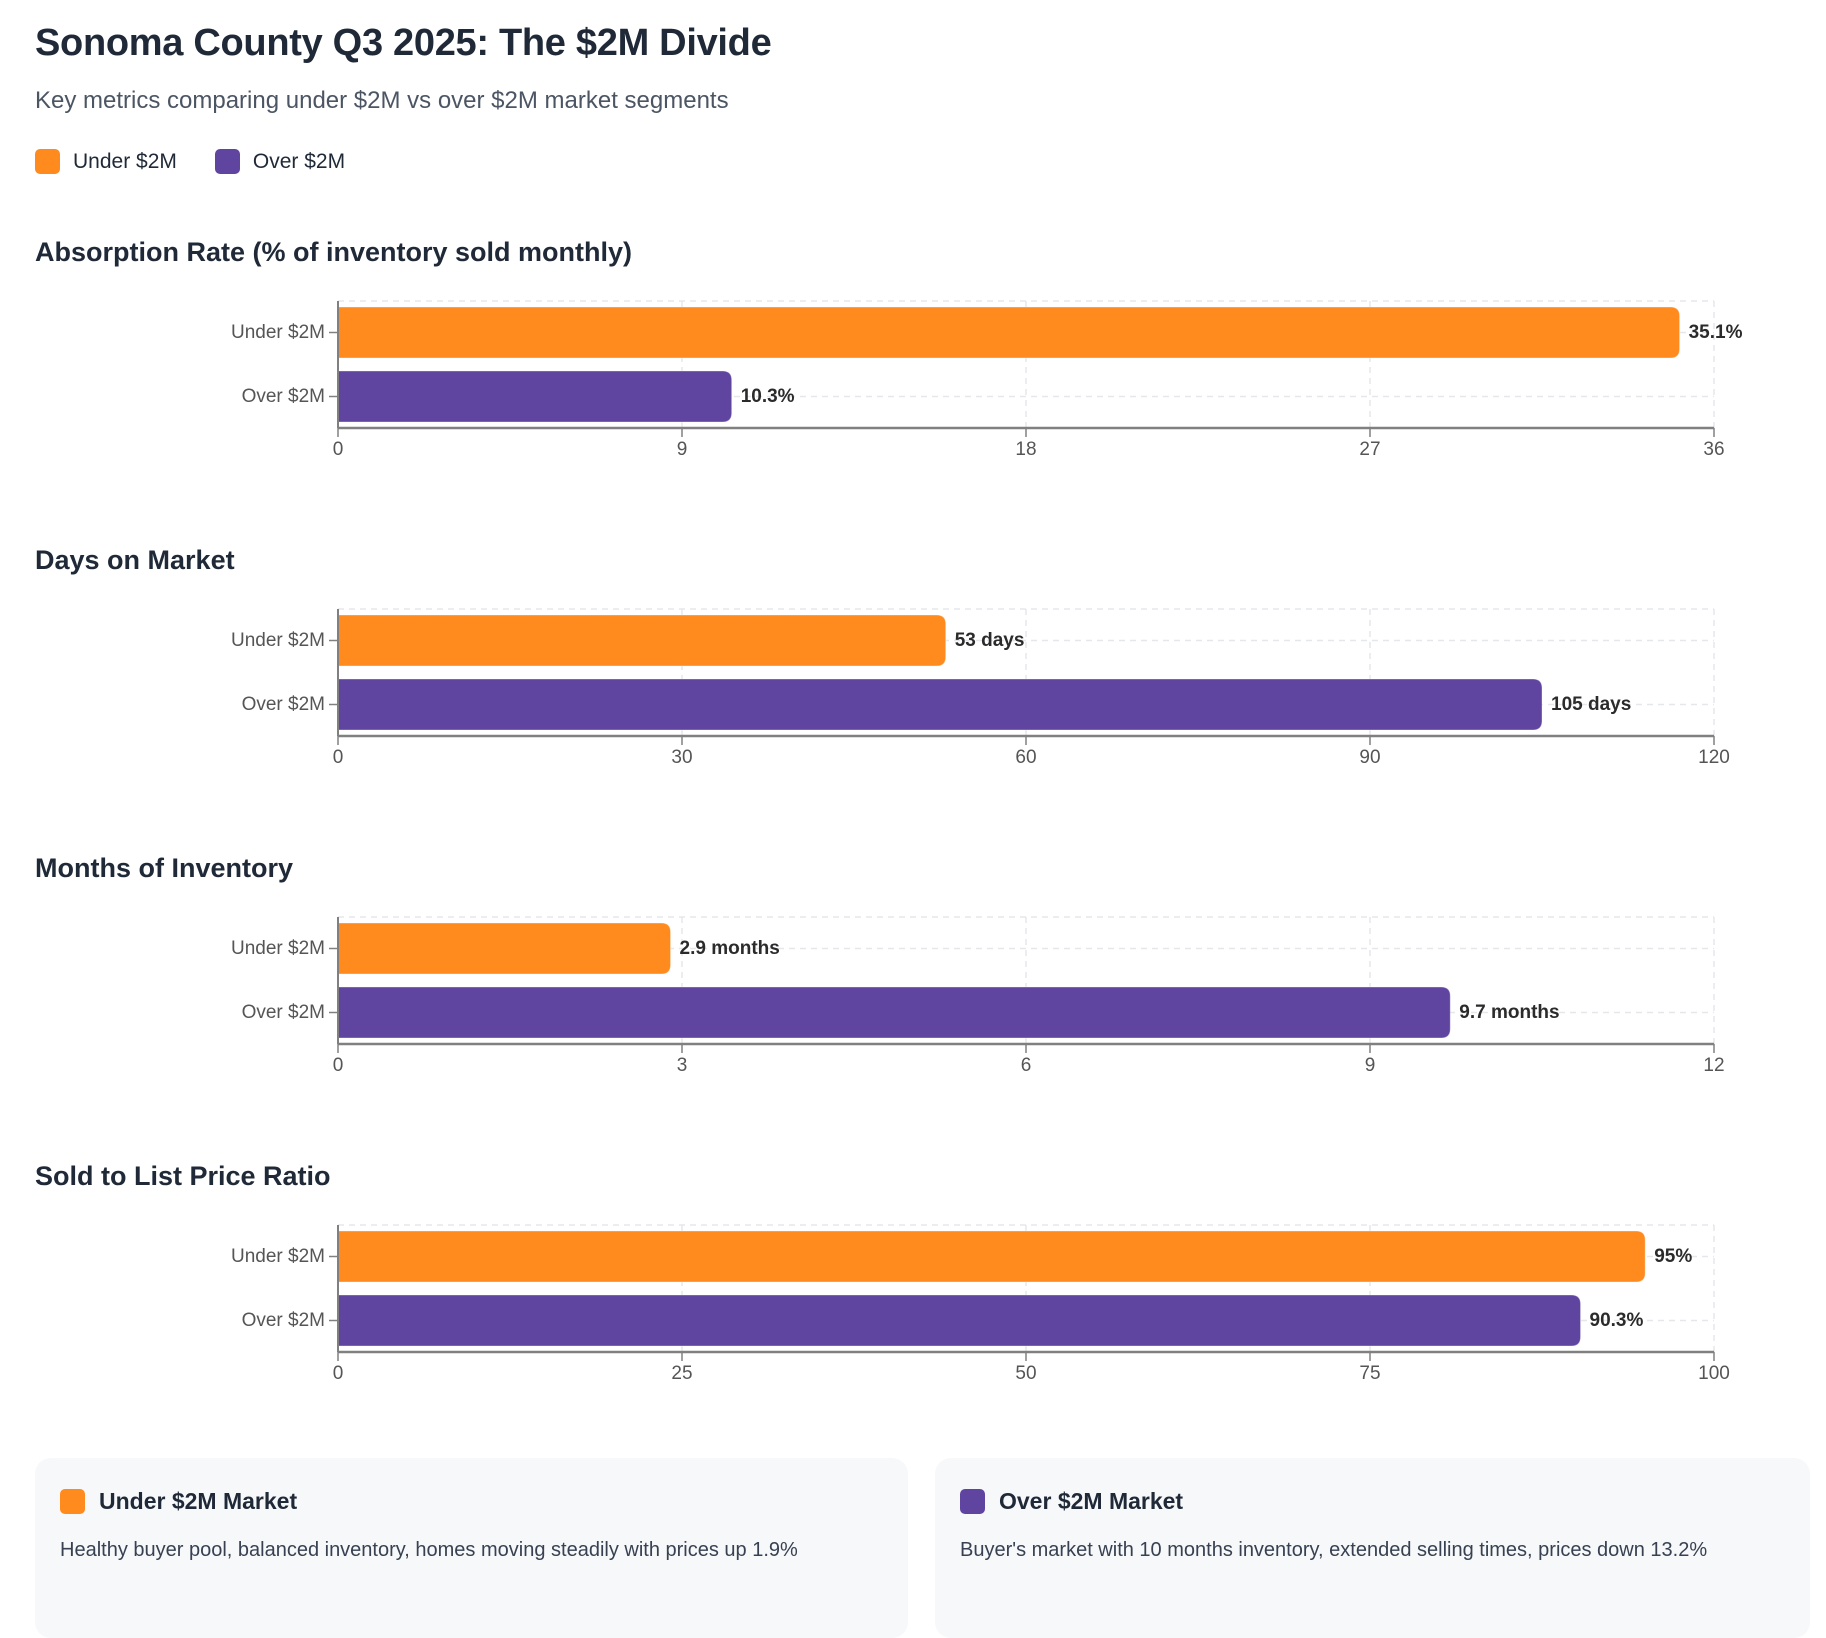  I want to click on value-label: 53 days, so click(990, 640).